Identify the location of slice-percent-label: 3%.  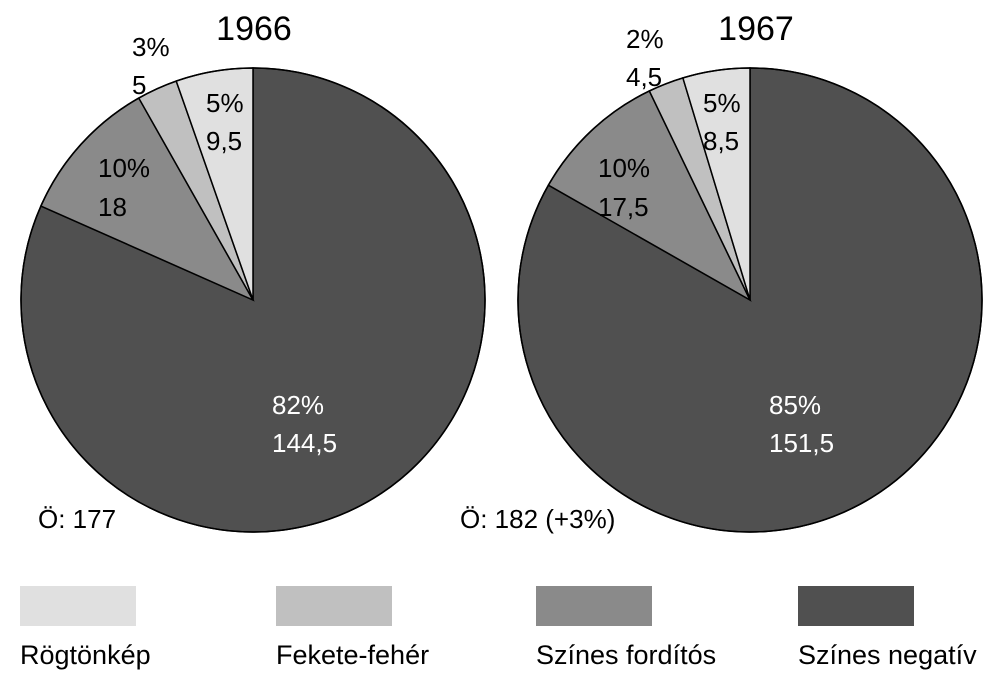
(151, 47).